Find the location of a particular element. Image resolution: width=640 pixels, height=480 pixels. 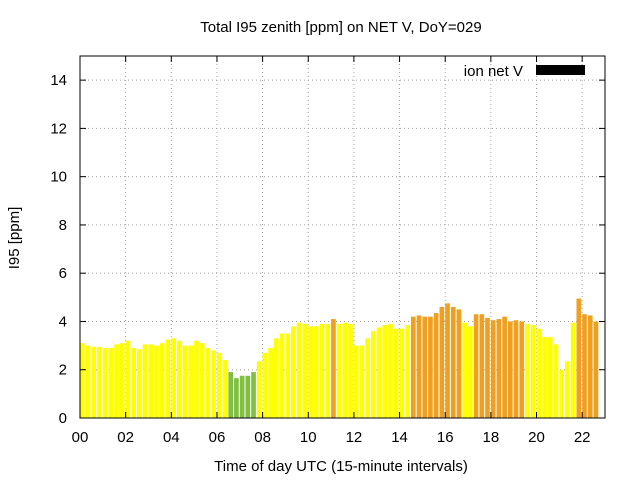

x-tick-label: 22 is located at coordinates (582, 437).